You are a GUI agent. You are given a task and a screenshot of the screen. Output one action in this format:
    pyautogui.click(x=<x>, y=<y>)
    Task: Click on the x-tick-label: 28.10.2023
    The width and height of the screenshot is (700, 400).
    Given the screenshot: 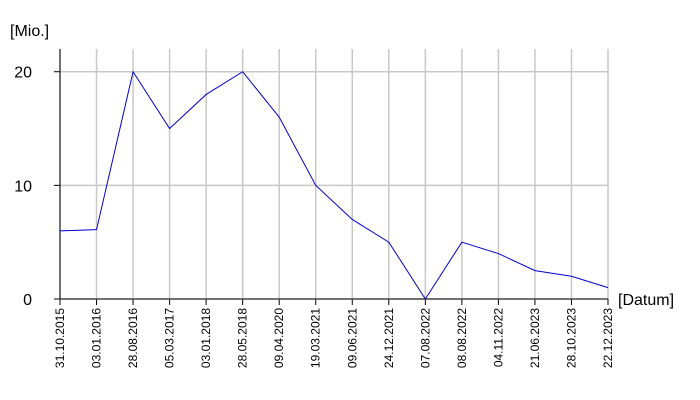 What is the action you would take?
    pyautogui.click(x=571, y=338)
    